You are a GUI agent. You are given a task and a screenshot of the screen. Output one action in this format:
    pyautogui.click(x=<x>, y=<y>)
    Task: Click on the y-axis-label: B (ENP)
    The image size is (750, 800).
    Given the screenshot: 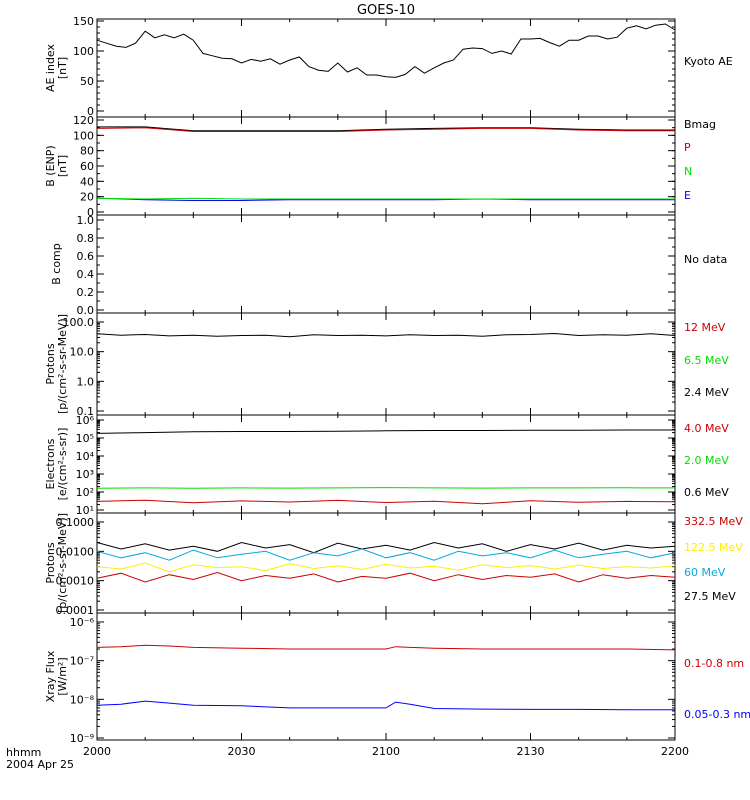 What is the action you would take?
    pyautogui.click(x=50, y=165)
    